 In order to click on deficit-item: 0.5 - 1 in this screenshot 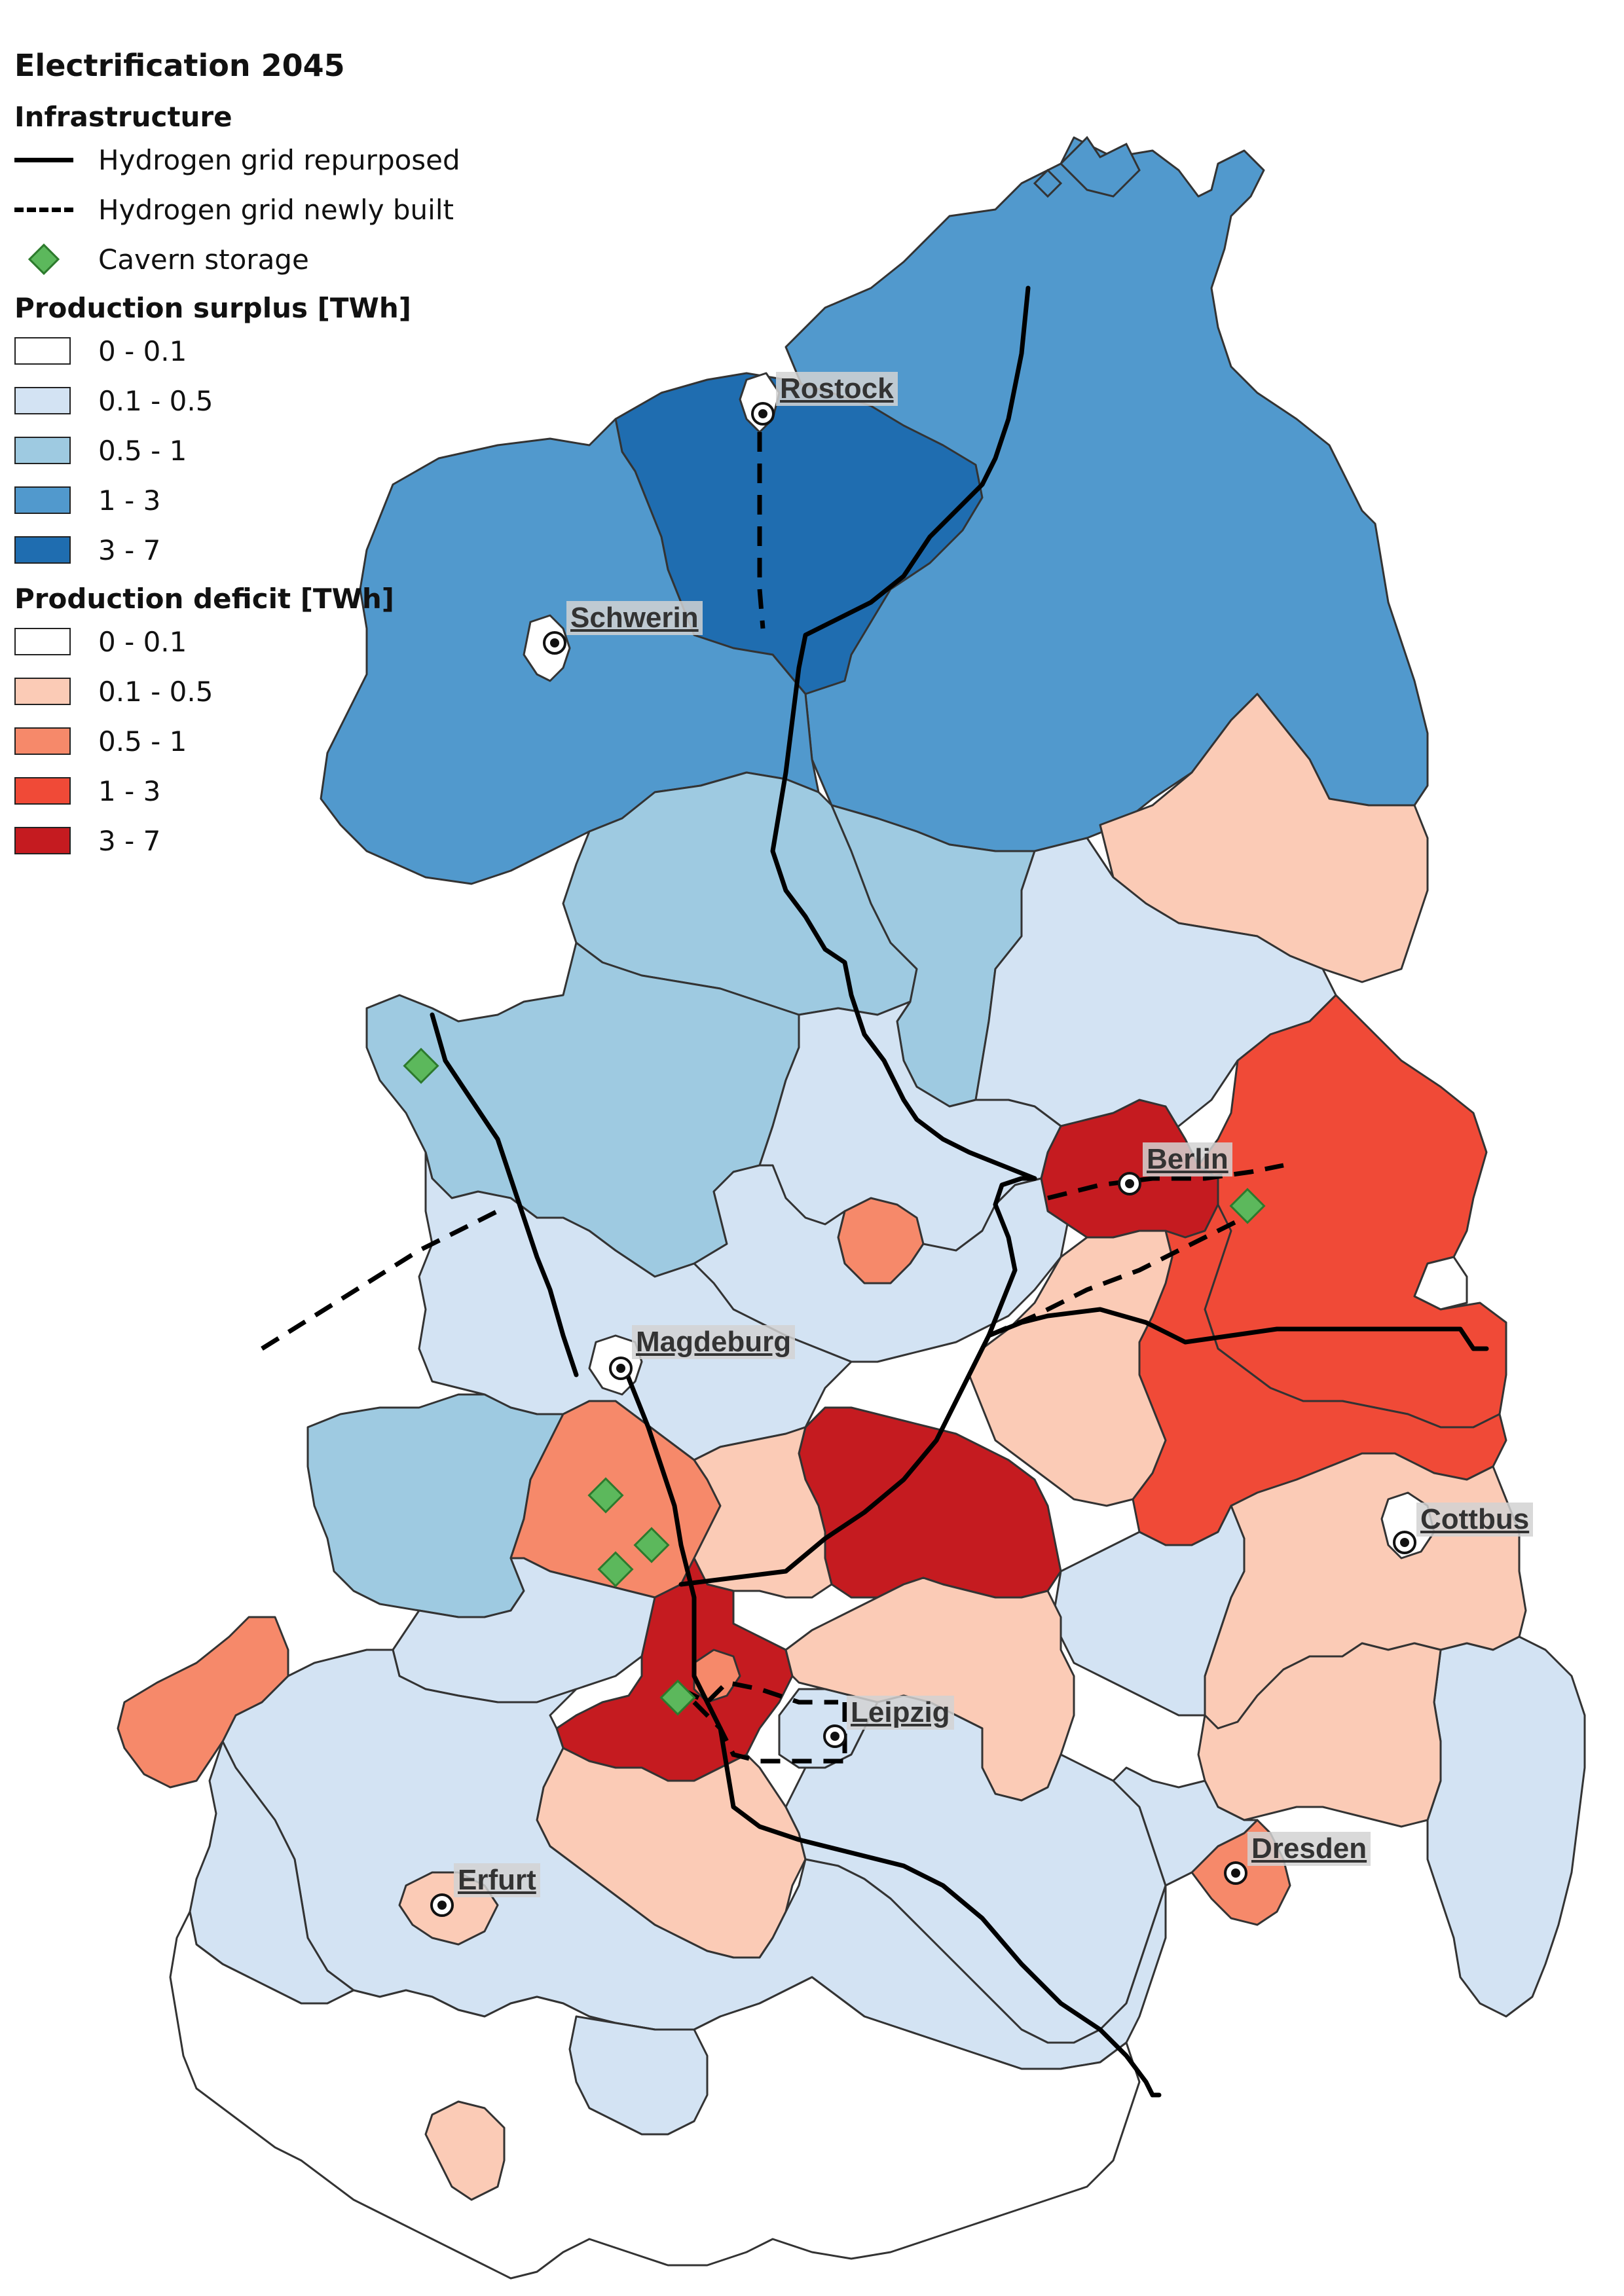, I will do `click(243, 741)`.